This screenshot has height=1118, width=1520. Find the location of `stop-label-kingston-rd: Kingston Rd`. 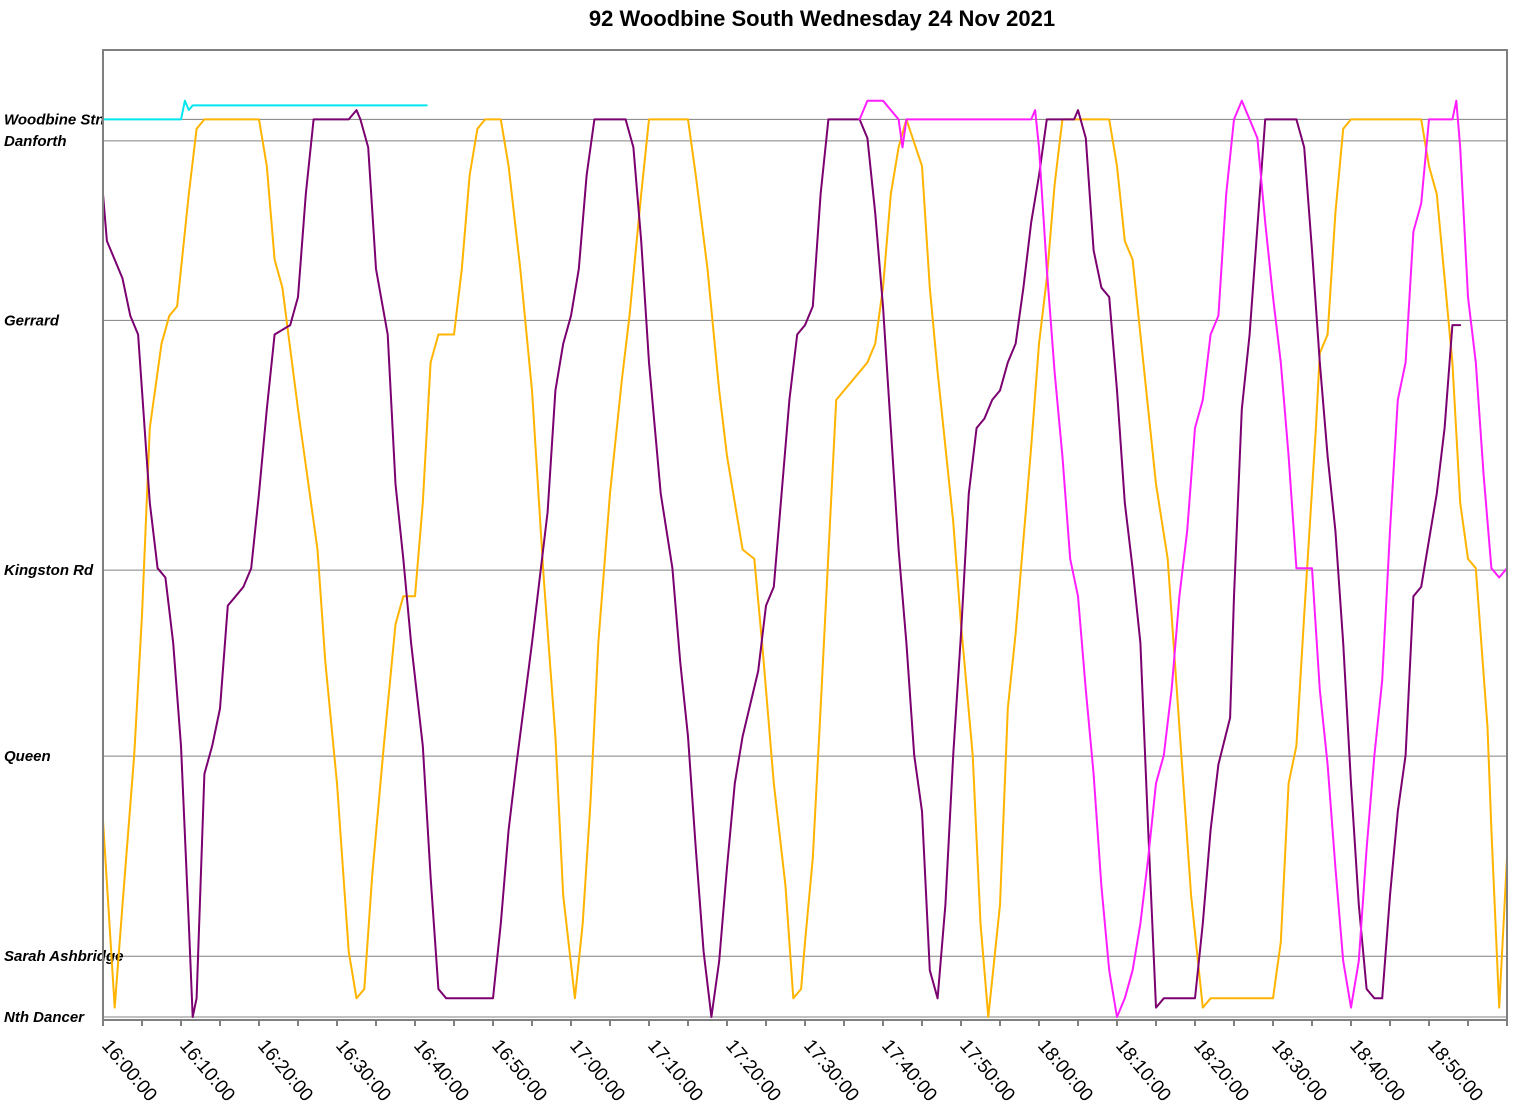

stop-label-kingston-rd: Kingston Rd is located at coordinates (49, 570).